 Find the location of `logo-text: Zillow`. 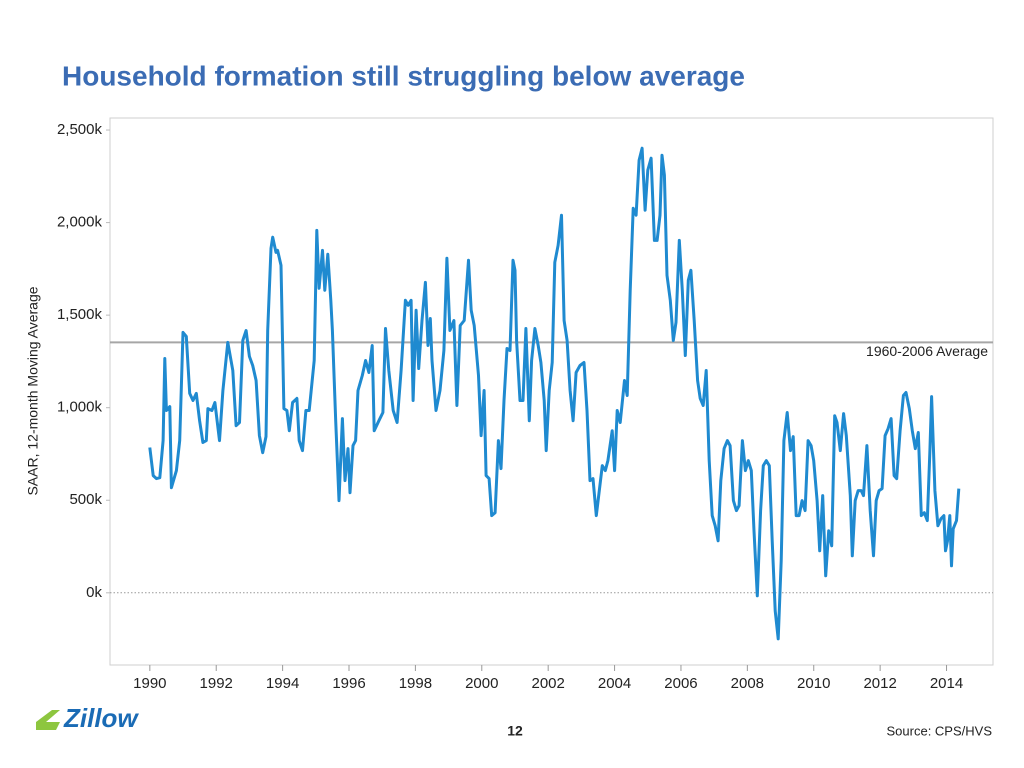

logo-text: Zillow is located at coordinates (101, 718).